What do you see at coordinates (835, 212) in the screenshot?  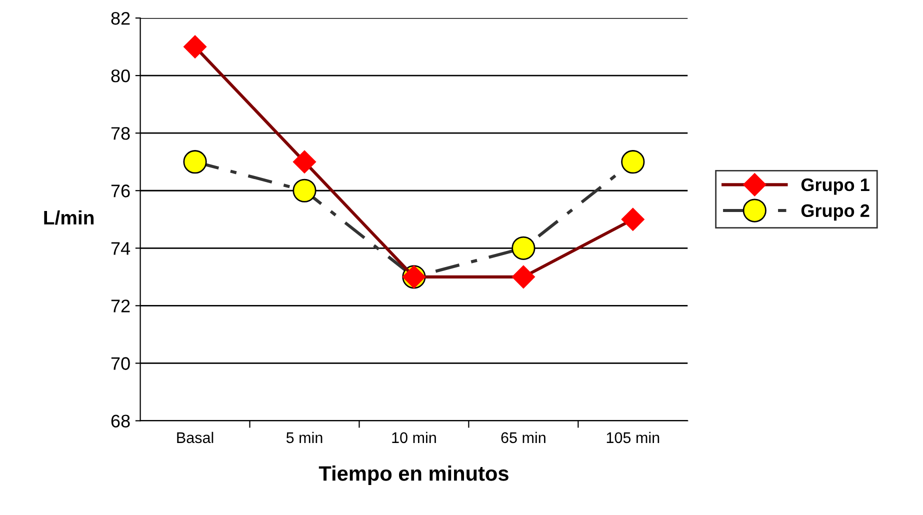 I see `legend-label: Grupo 2` at bounding box center [835, 212].